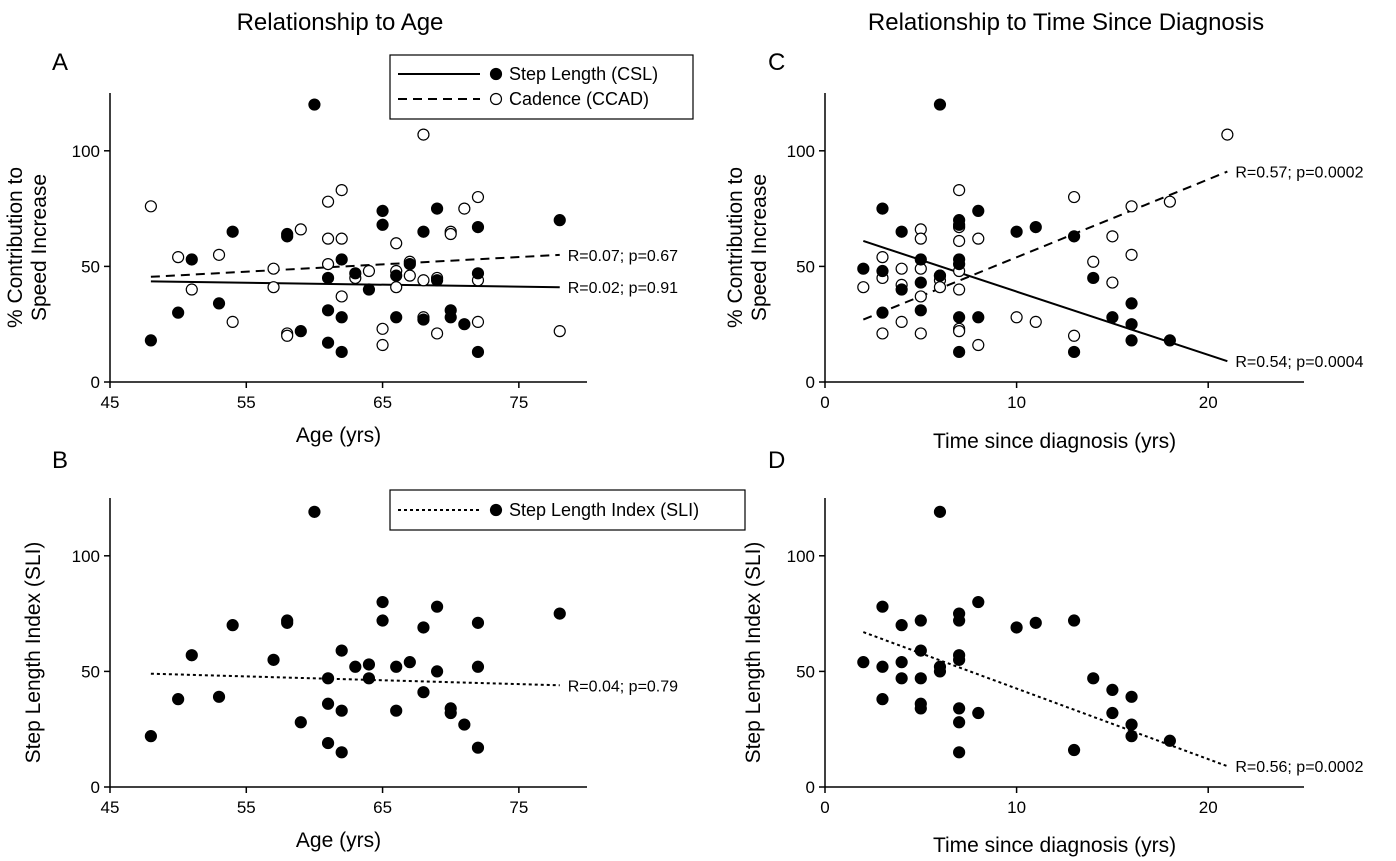 This screenshot has height=861, width=1396. Describe the element at coordinates (805, 671) in the screenshot. I see `y-tick-label-d: 50` at that location.